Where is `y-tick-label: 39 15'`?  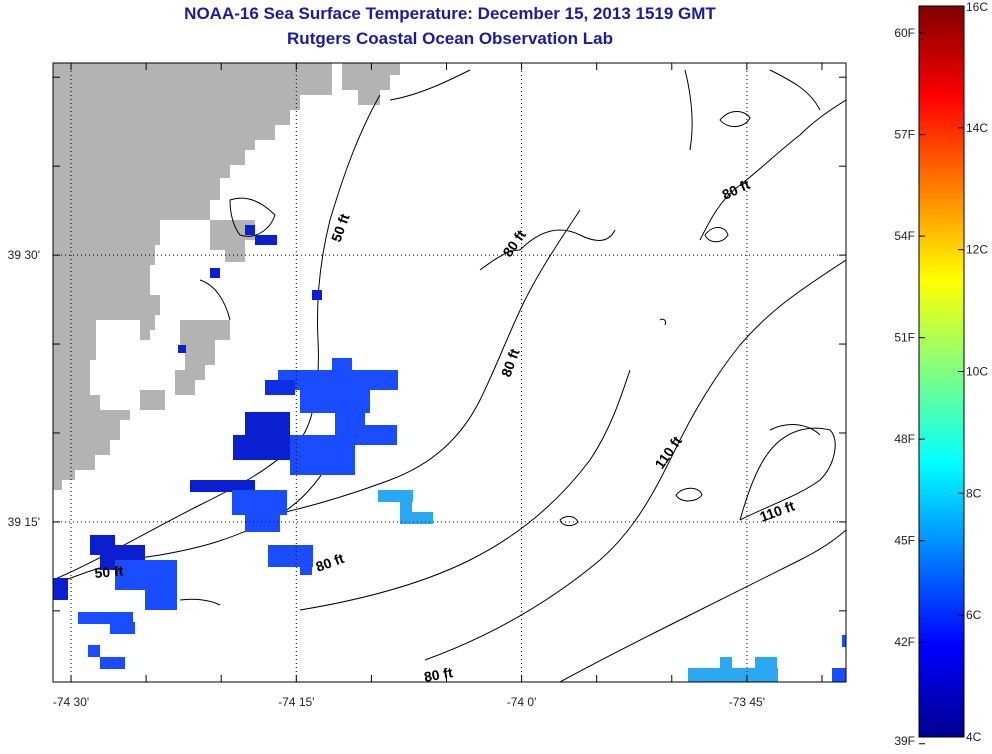 y-tick-label: 39 15' is located at coordinates (24, 522).